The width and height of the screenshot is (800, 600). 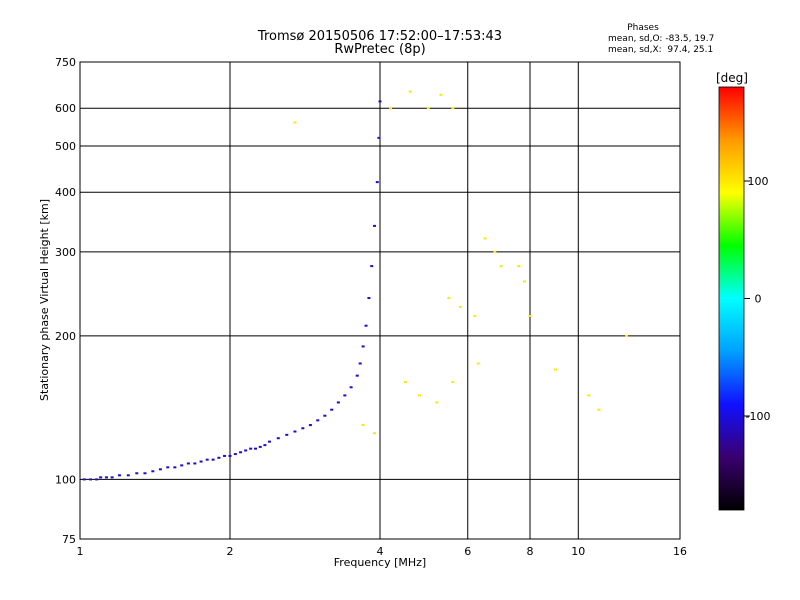 What do you see at coordinates (80, 551) in the screenshot?
I see `x-tick-label: 1` at bounding box center [80, 551].